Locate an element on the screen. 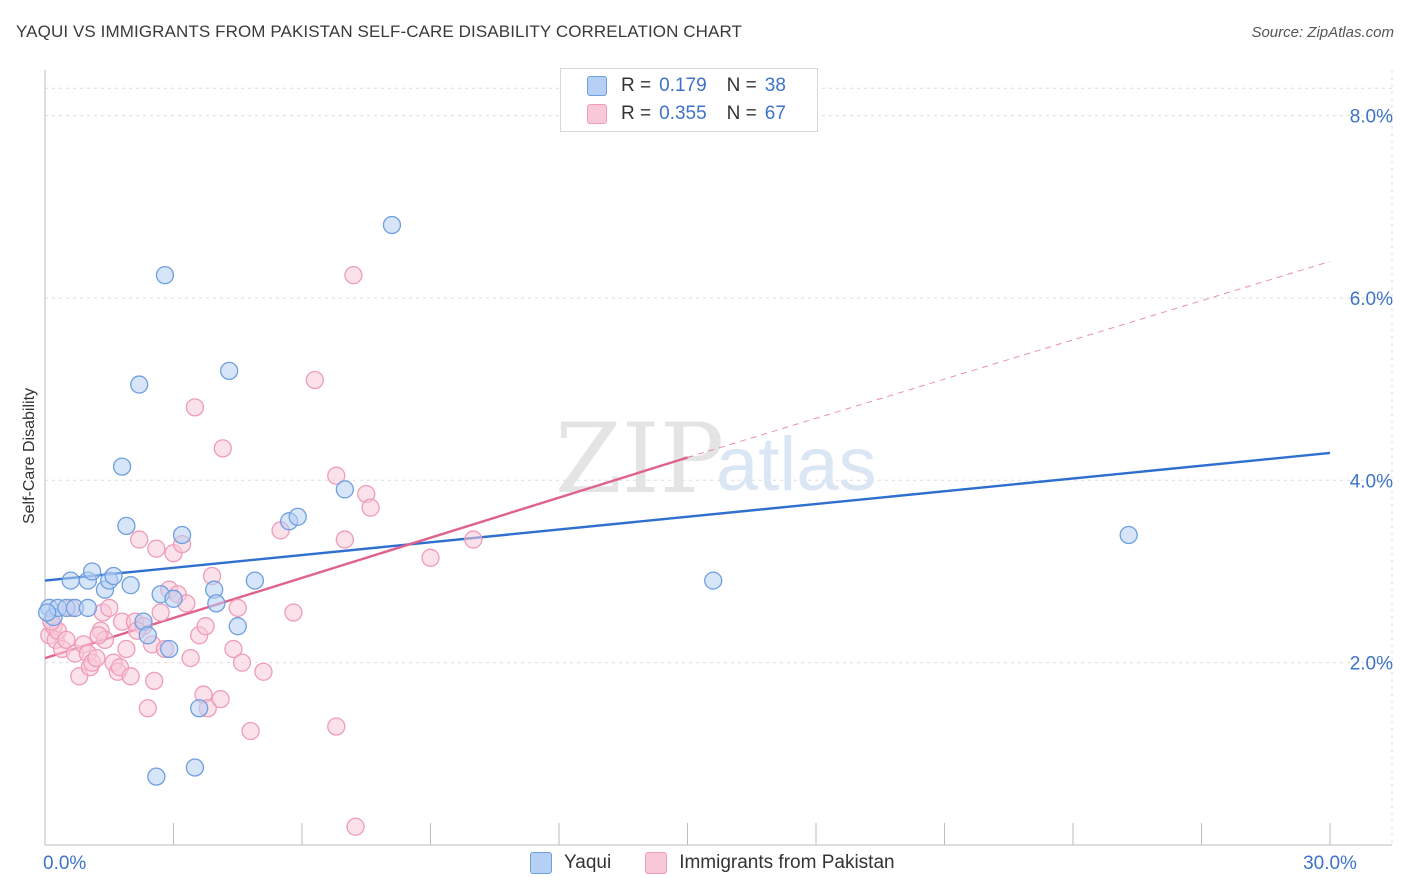  pakistan-trend-extension is located at coordinates (1009, 359).